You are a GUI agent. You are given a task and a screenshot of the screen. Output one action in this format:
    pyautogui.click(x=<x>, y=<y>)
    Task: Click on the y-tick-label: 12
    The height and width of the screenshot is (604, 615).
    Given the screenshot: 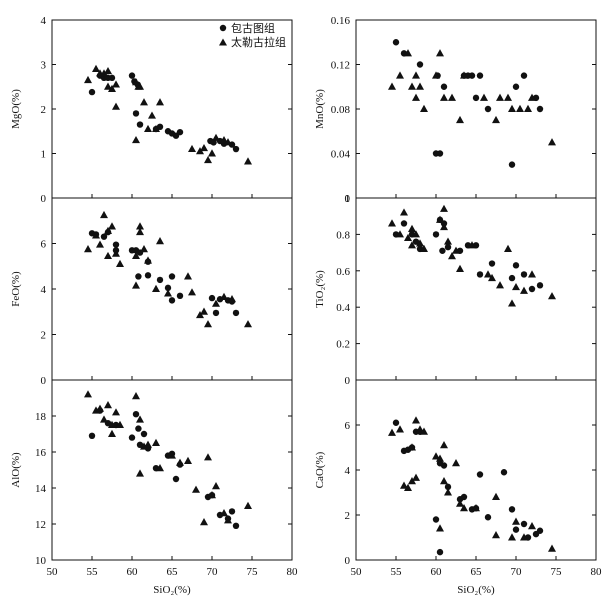 What is the action you would take?
    pyautogui.click(x=40, y=525)
    